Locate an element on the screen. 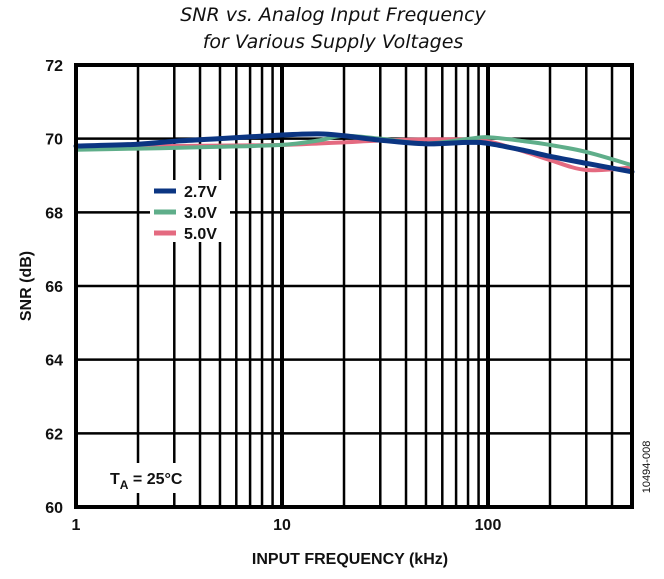 Image resolution: width=664 pixels, height=579 pixels. legend-label: 2.7V is located at coordinates (200, 192).